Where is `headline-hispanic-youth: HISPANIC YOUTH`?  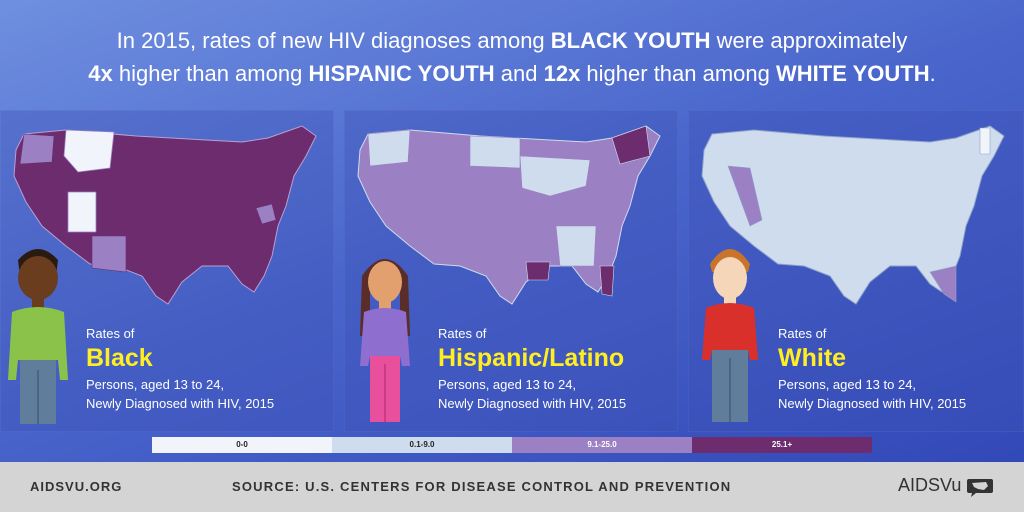
headline-hispanic-youth: HISPANIC YOUTH is located at coordinates (401, 73).